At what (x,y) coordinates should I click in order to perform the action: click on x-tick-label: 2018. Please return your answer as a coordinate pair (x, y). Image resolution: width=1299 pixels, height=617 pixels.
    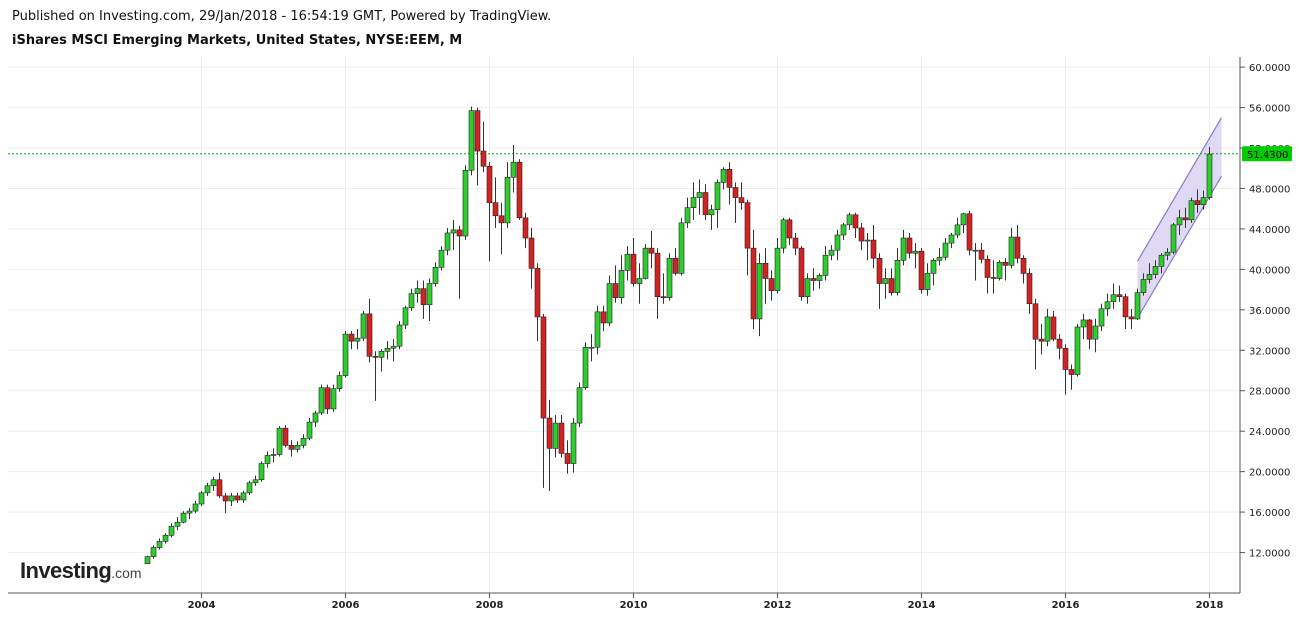
    Looking at the image, I should click on (1210, 605).